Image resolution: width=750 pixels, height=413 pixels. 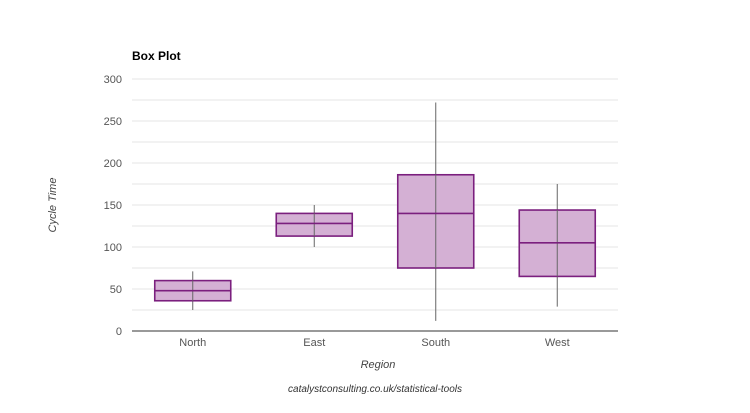 What do you see at coordinates (113, 248) in the screenshot?
I see `y-tick-label: 100` at bounding box center [113, 248].